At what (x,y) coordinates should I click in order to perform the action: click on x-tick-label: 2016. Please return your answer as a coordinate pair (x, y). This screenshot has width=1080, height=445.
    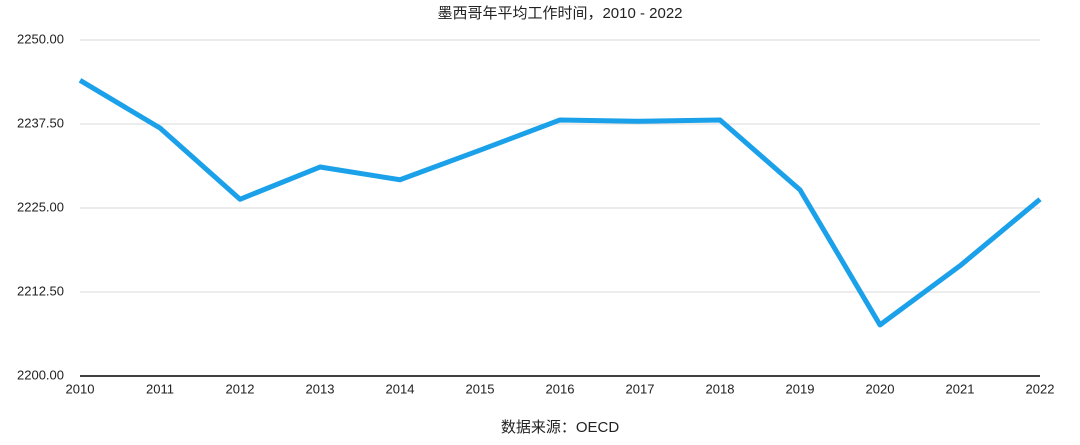
    Looking at the image, I should click on (560, 388).